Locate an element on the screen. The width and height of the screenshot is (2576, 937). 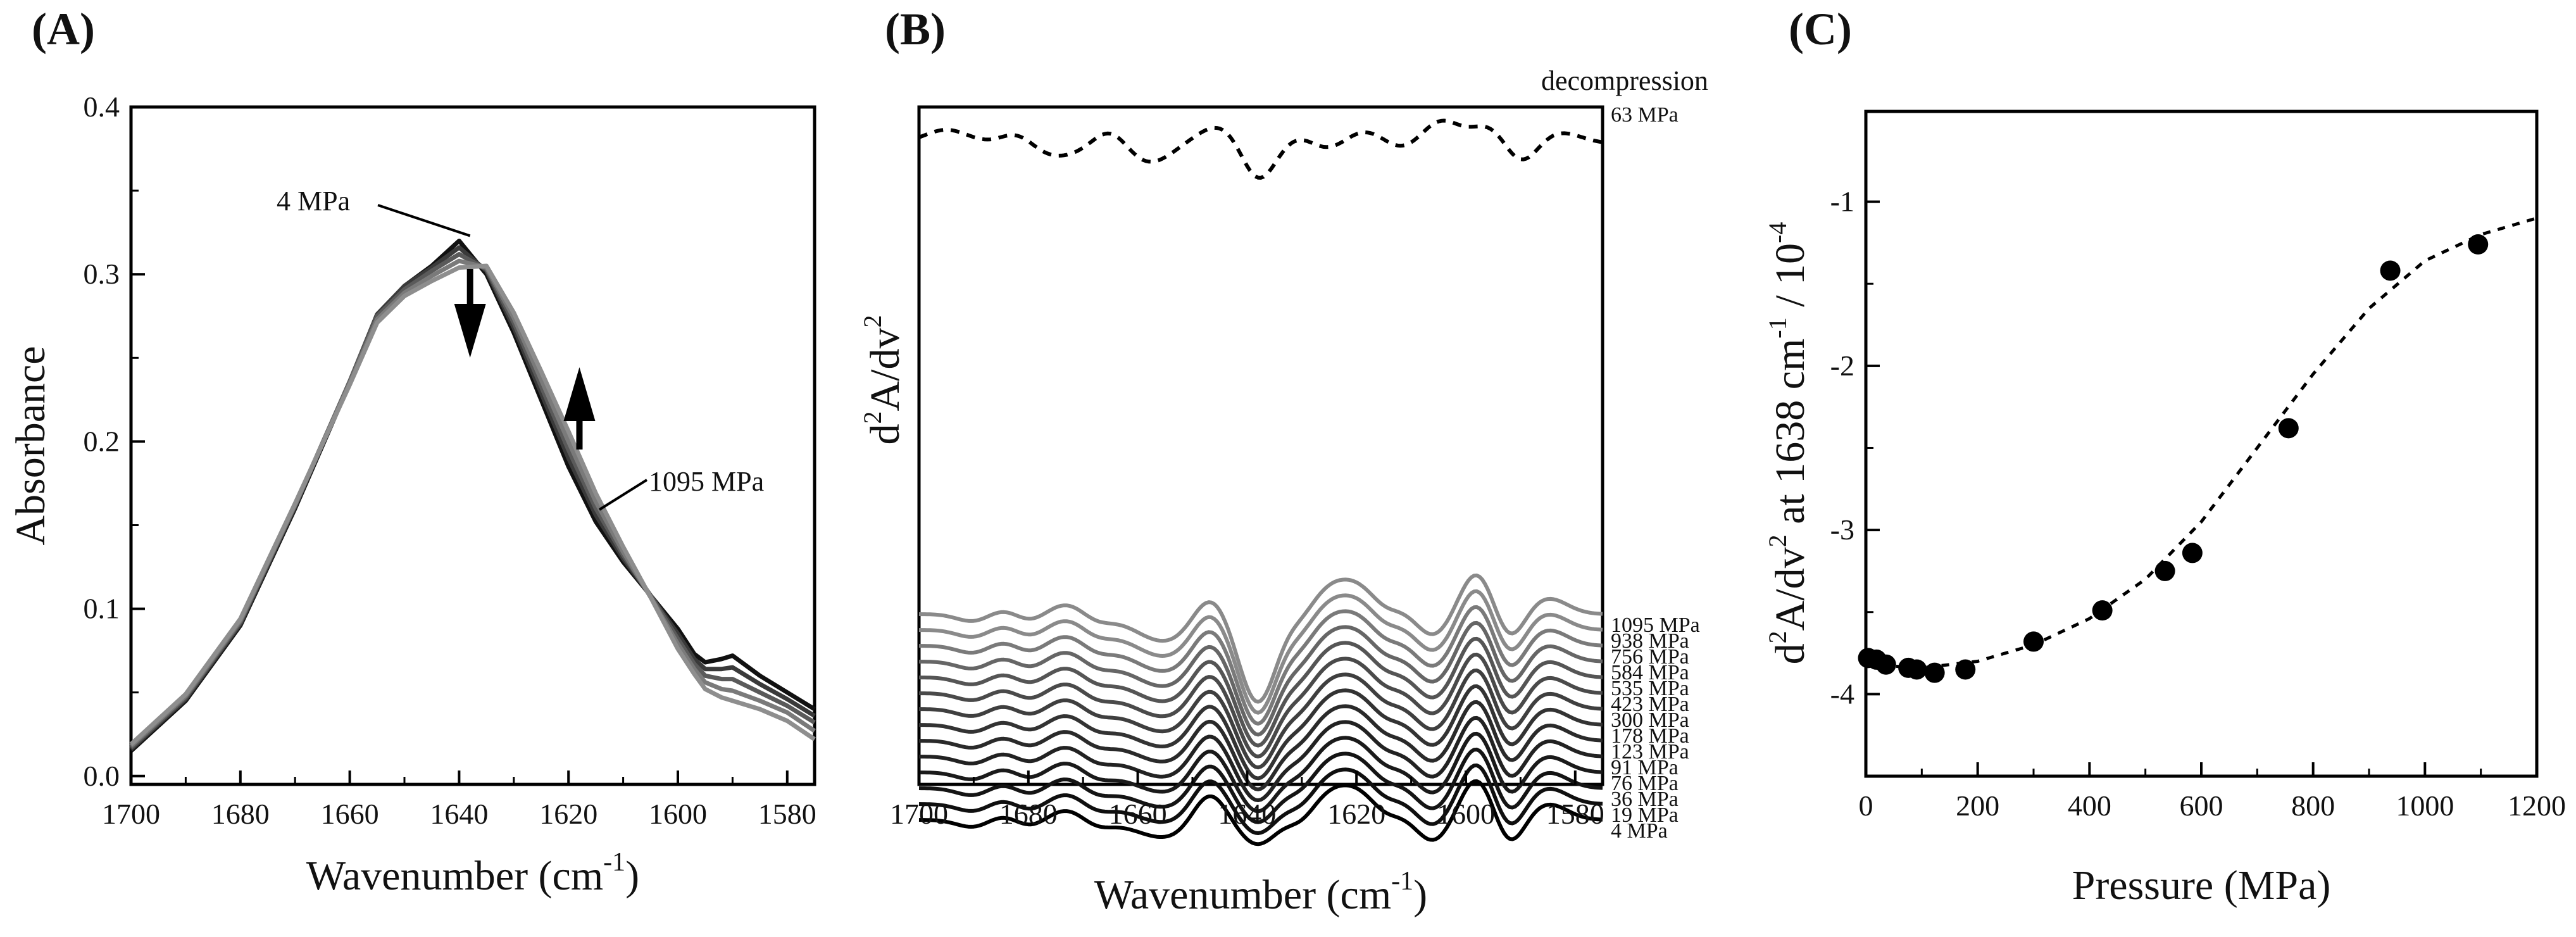
panel-c-fit is located at coordinates (2201, 443).